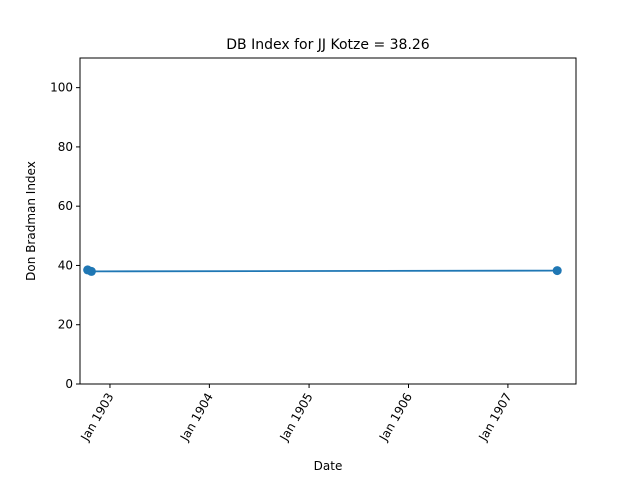 The width and height of the screenshot is (640, 480). What do you see at coordinates (65, 206) in the screenshot?
I see `y-tick-label: 60` at bounding box center [65, 206].